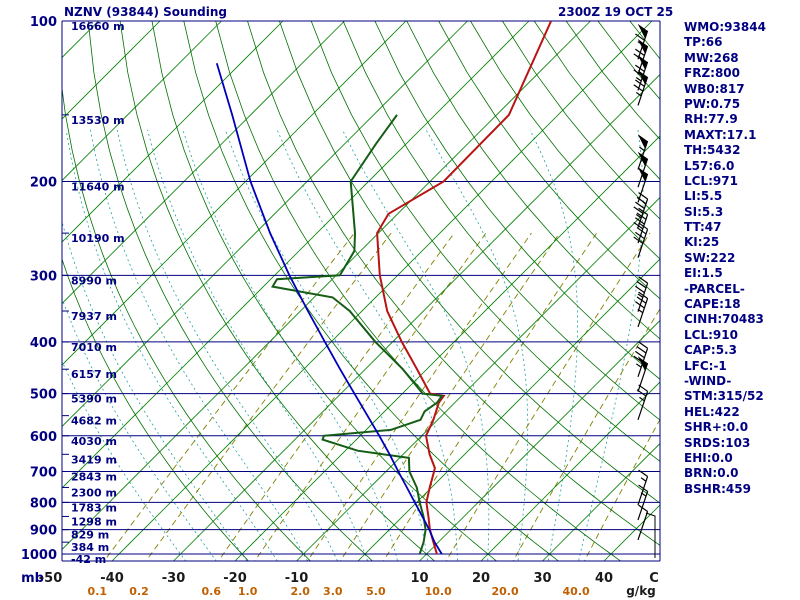 The width and height of the screenshot is (800, 600). What do you see at coordinates (94, 374) in the screenshot?
I see `height-label: 6157 m` at bounding box center [94, 374].